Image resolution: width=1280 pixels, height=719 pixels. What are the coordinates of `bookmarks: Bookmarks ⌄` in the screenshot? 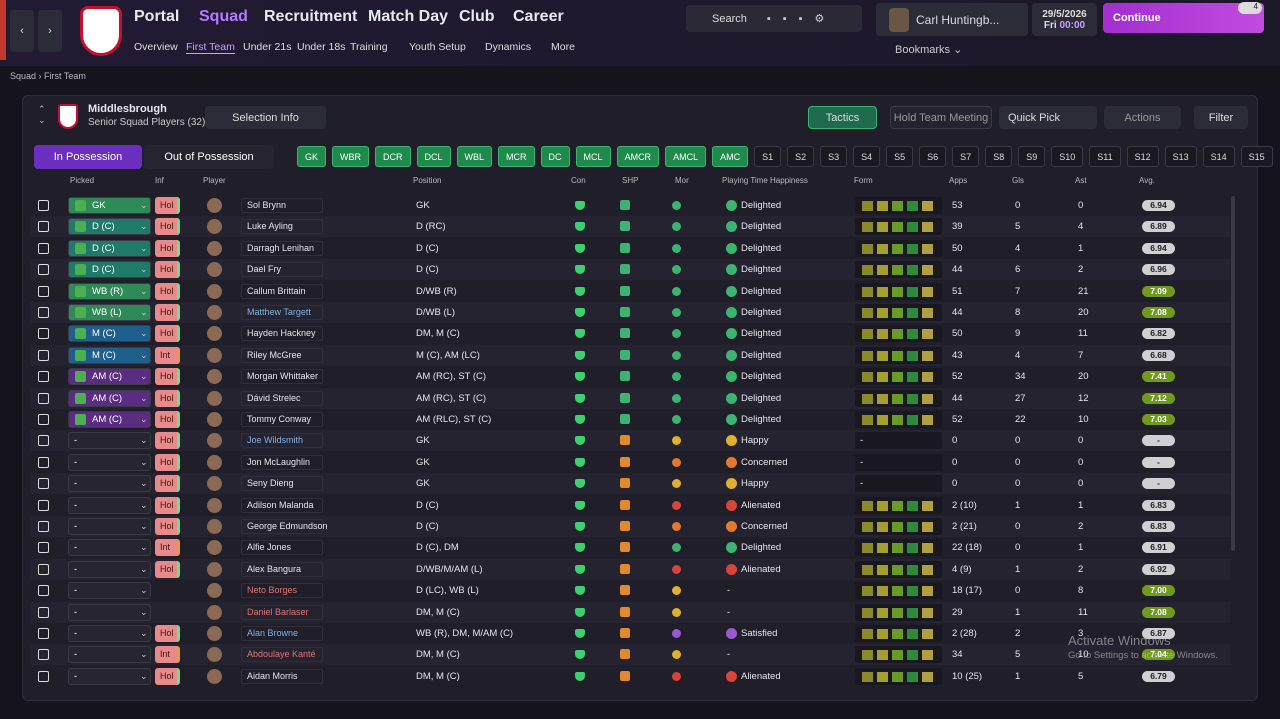 It's located at (929, 50).